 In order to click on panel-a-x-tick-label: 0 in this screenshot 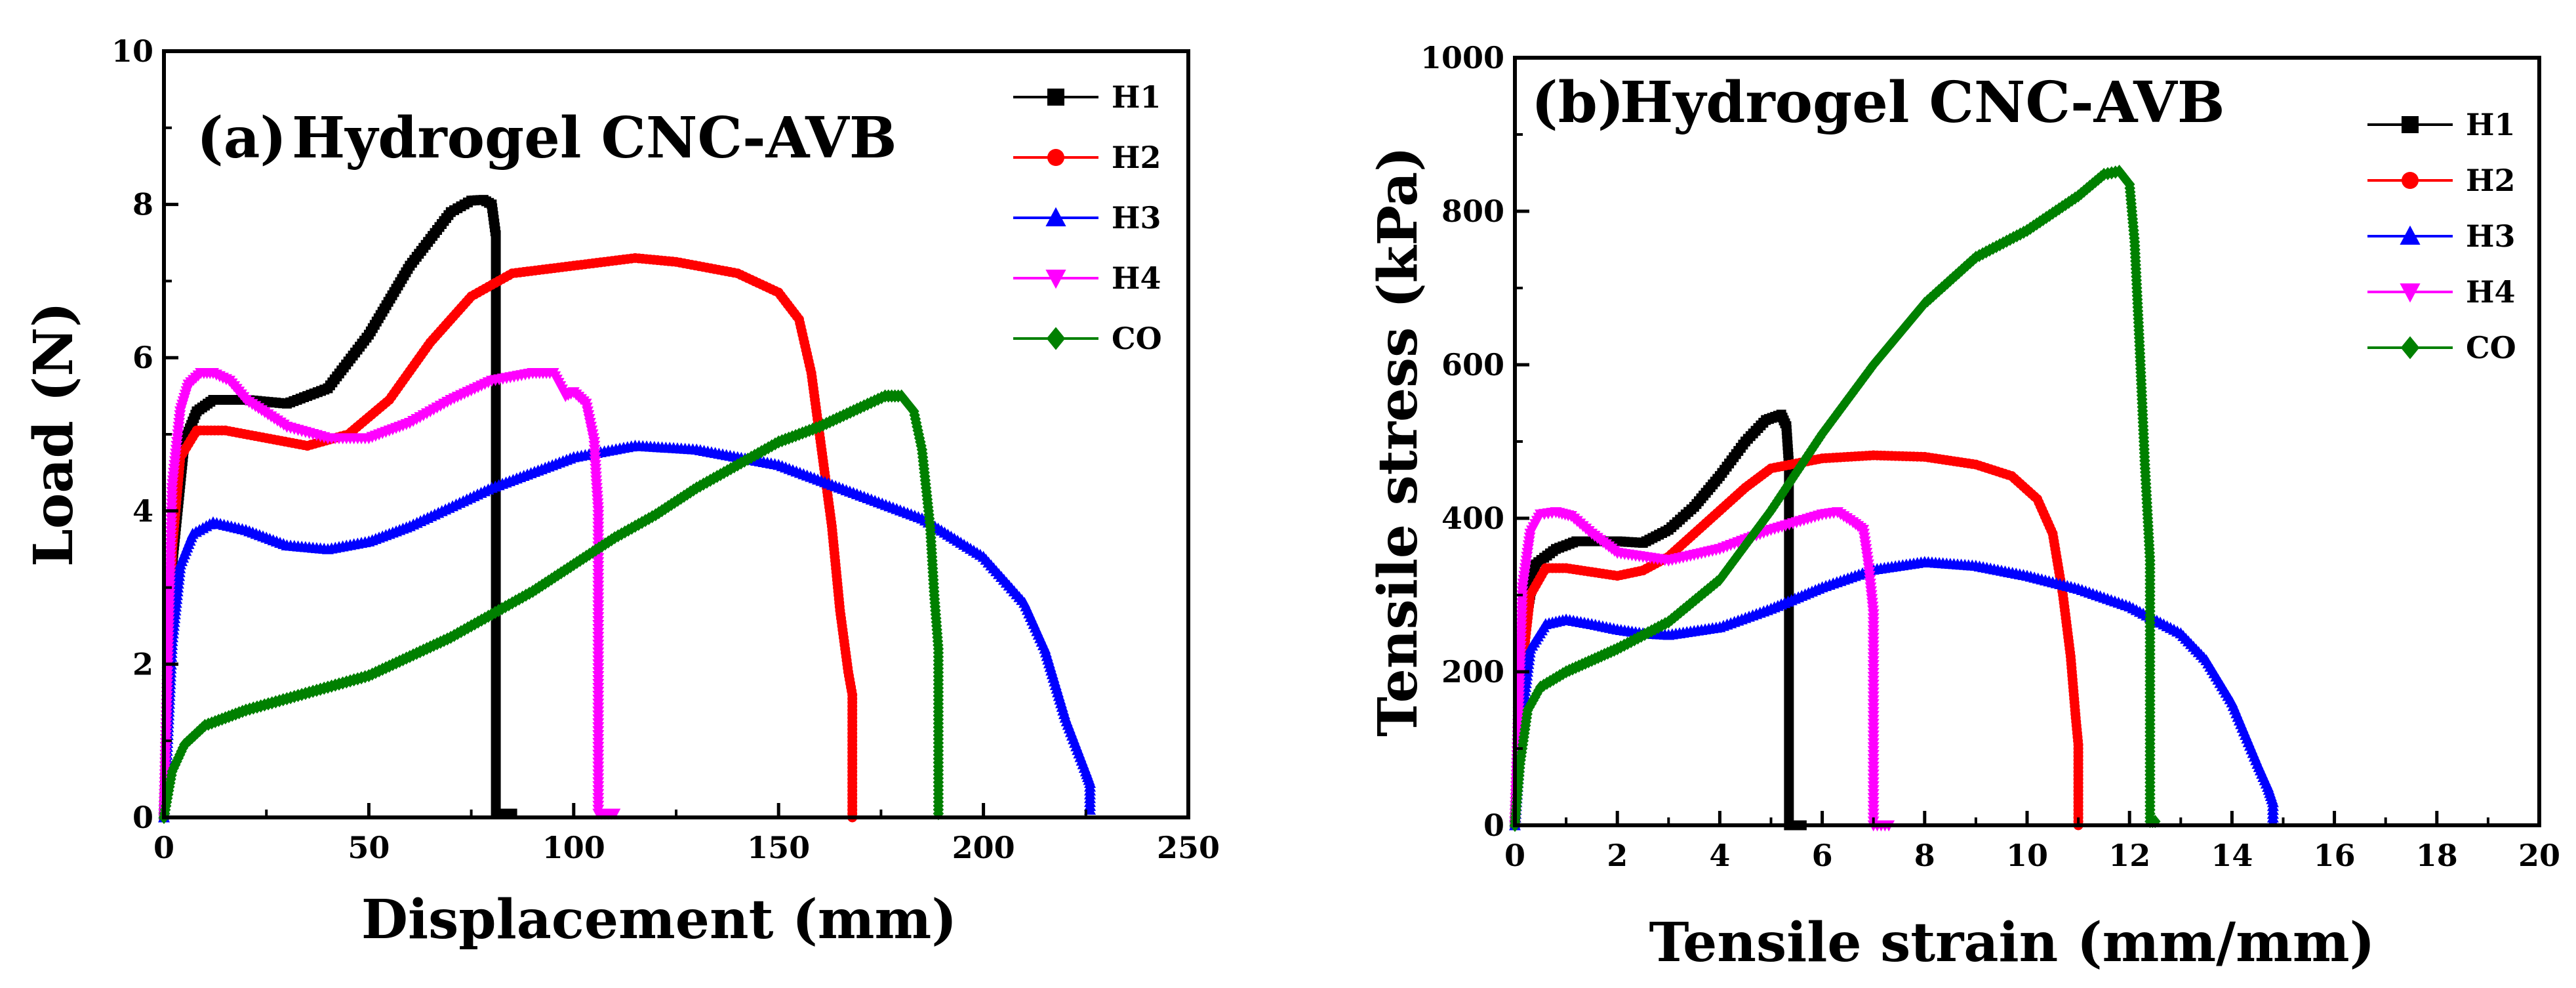, I will do `click(163, 847)`.